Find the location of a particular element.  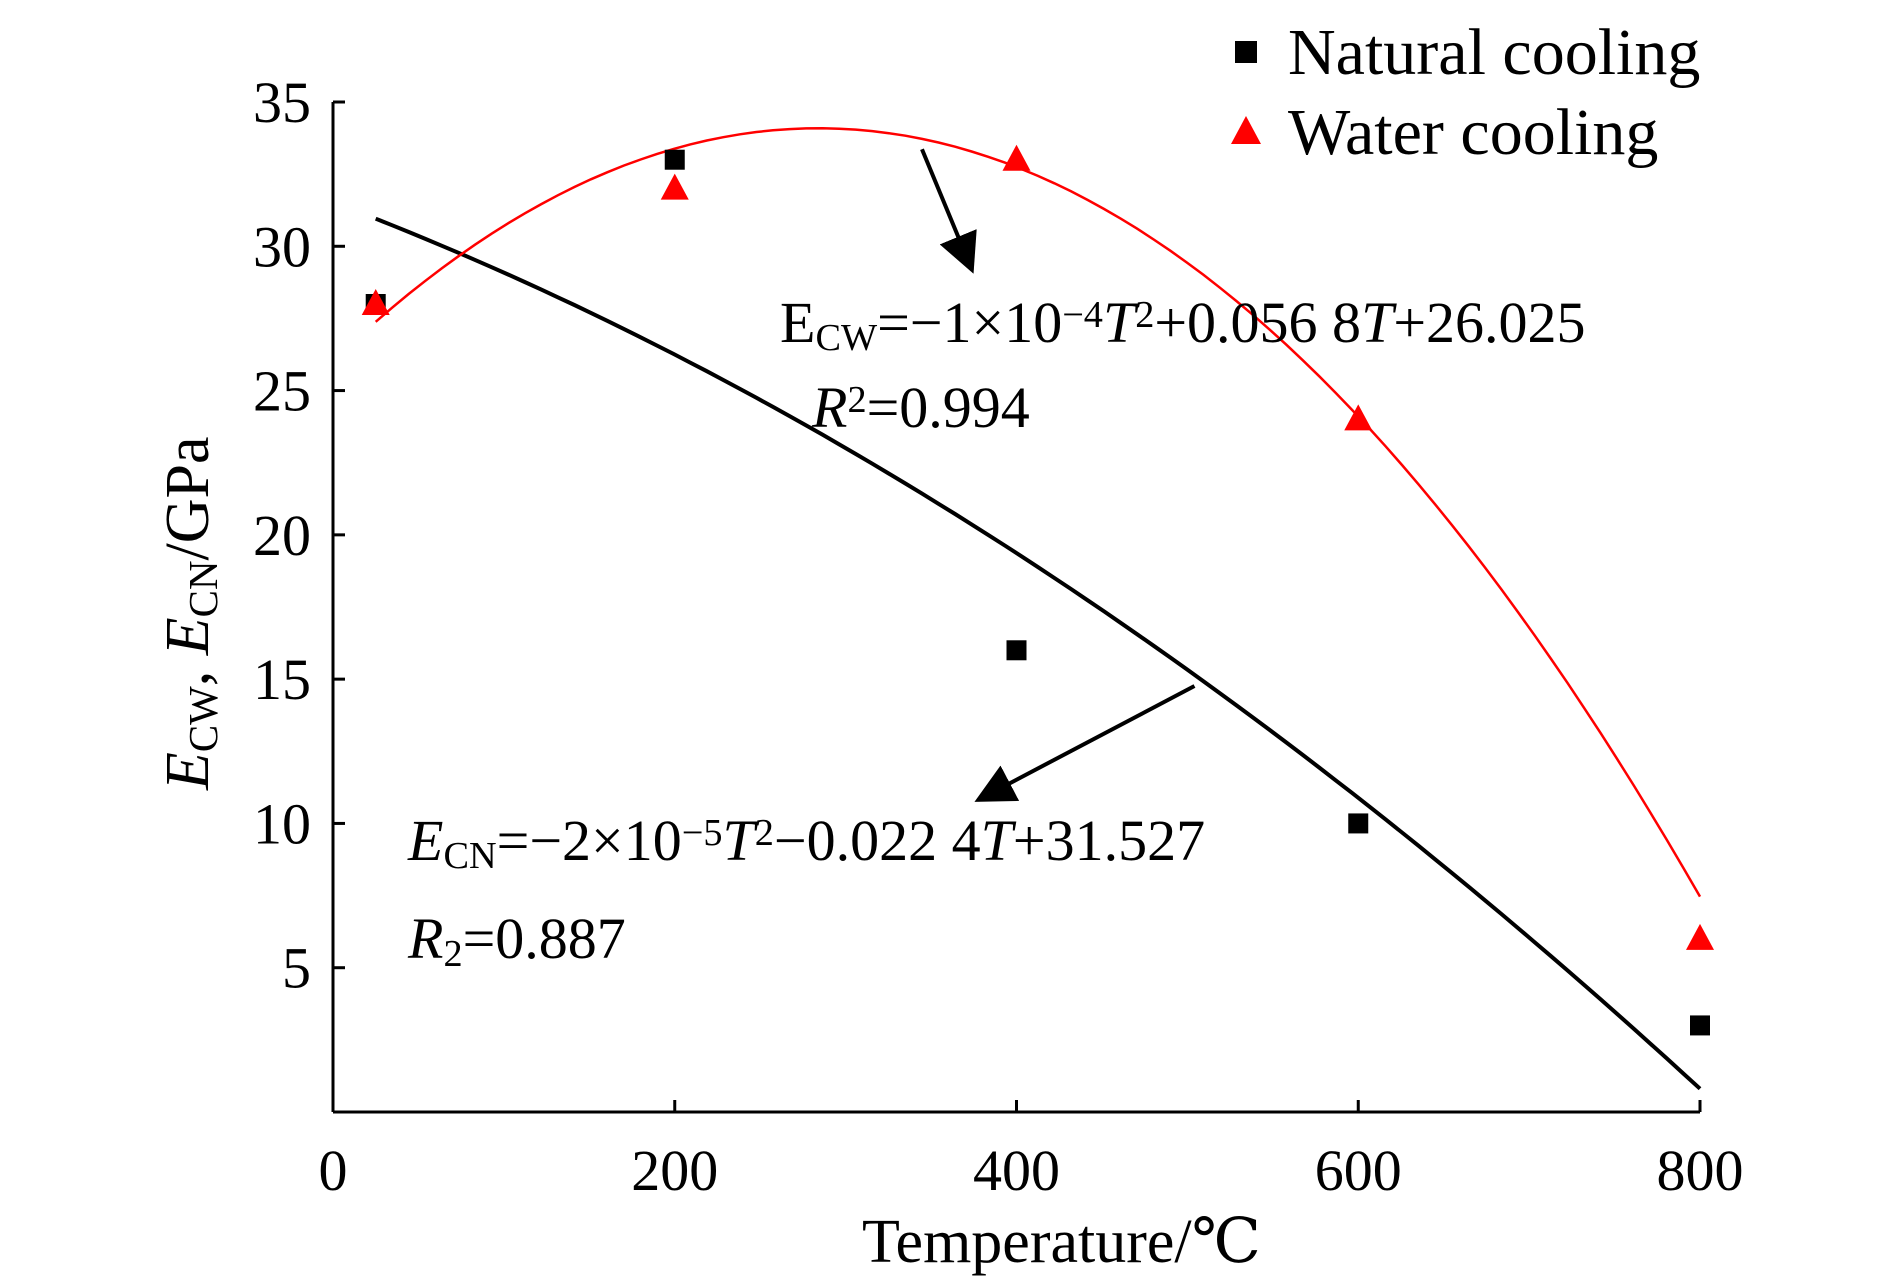

x-tick-label-400: 400 is located at coordinates (1016, 1170).